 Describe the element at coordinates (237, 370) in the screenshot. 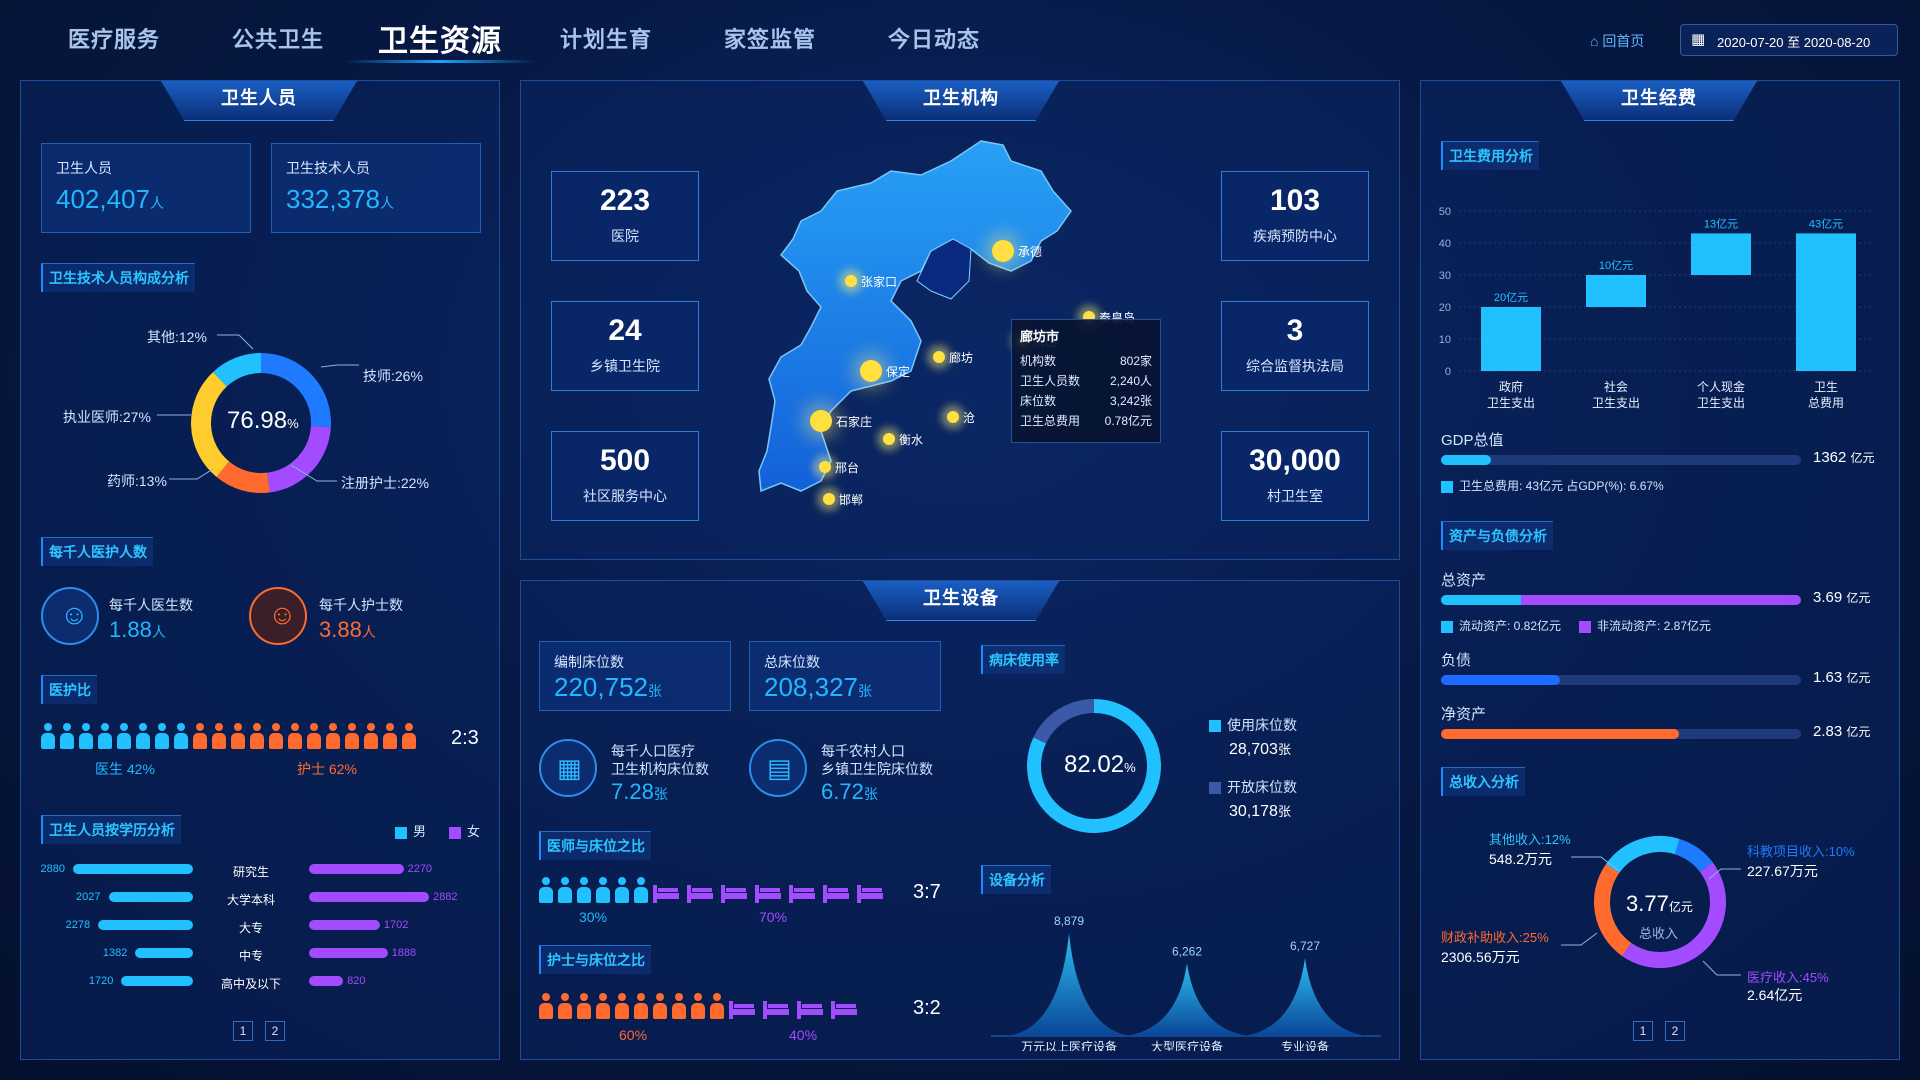

I see `donut-slice-其他` at that location.